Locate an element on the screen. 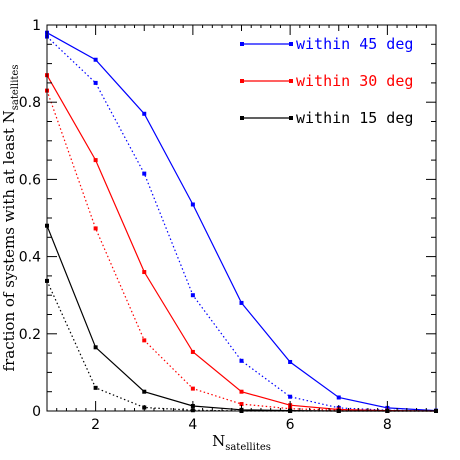  y-tick-label: 0 is located at coordinates (36, 412).